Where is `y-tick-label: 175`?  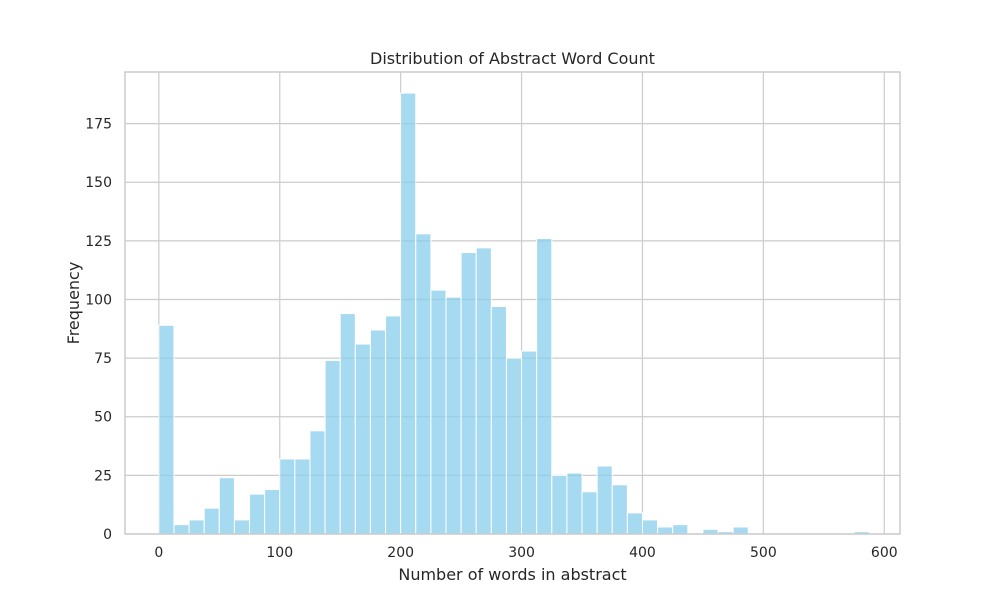
y-tick-label: 175 is located at coordinates (98, 125).